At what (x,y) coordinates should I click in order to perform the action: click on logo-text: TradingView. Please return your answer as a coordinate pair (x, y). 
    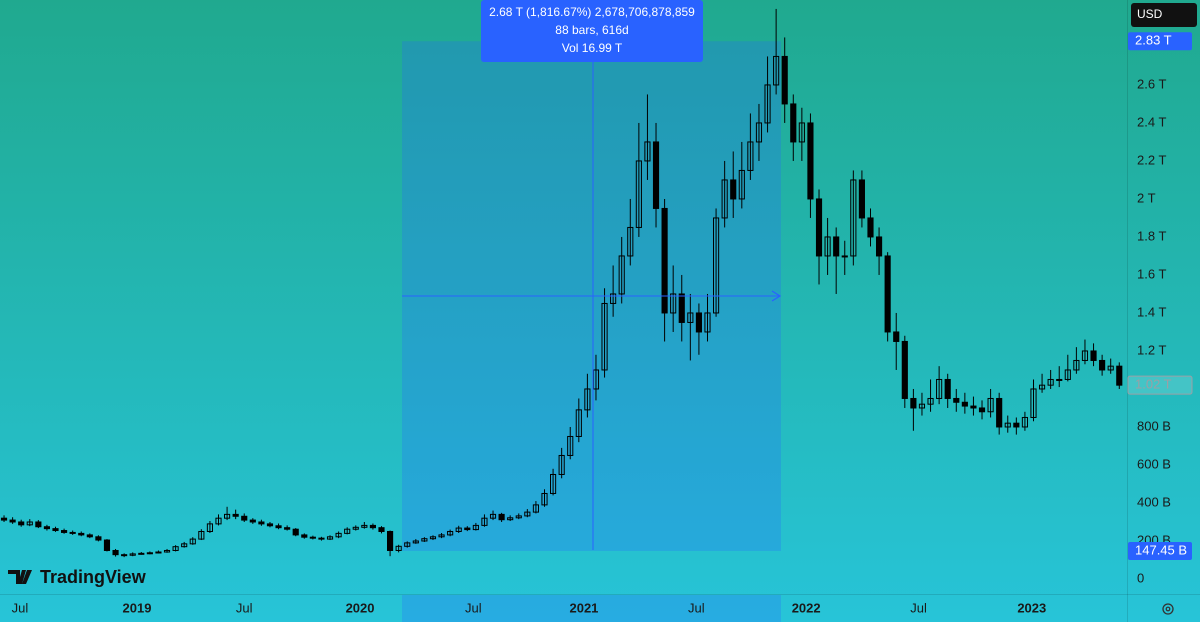
    Looking at the image, I should click on (93, 577).